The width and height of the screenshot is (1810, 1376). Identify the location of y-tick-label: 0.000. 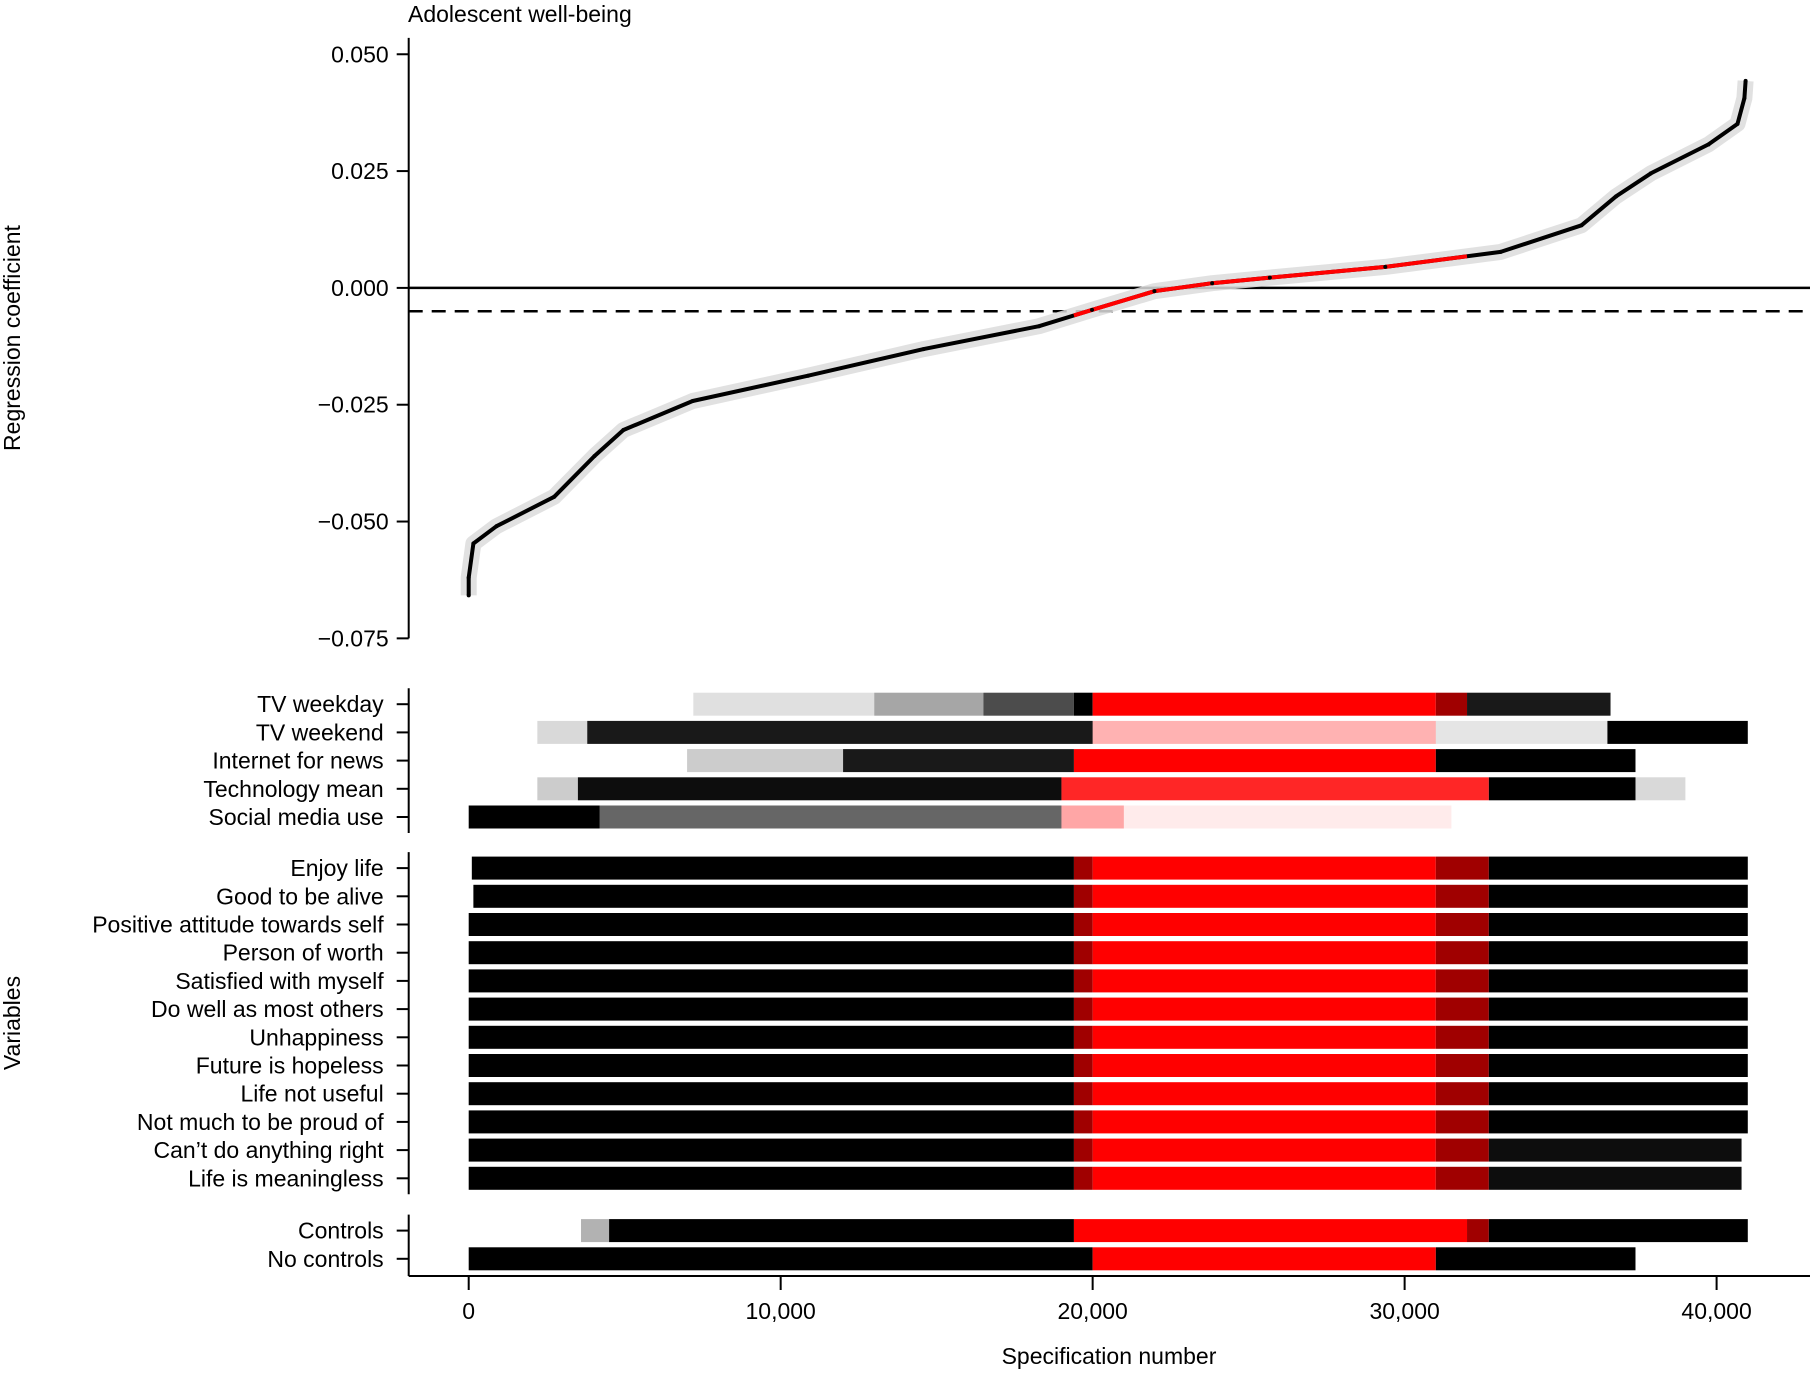
(360, 288).